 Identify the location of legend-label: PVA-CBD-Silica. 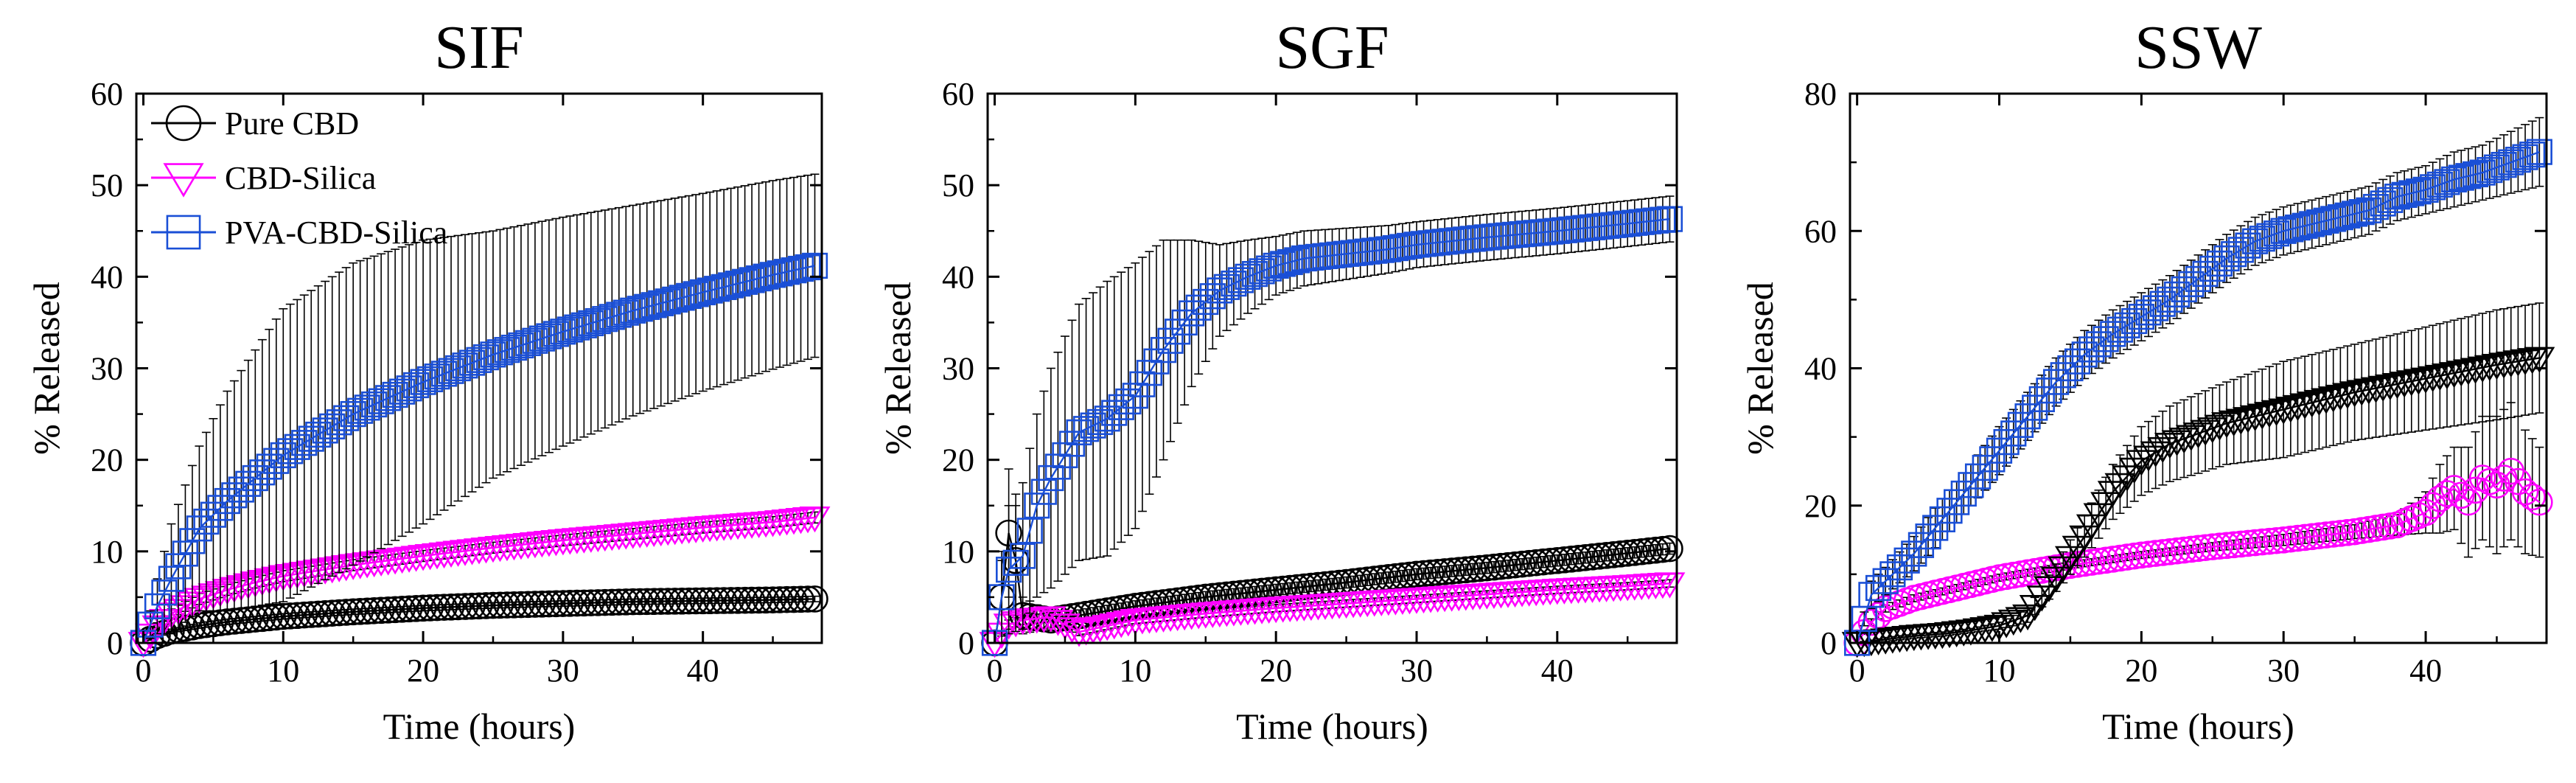
(336, 233).